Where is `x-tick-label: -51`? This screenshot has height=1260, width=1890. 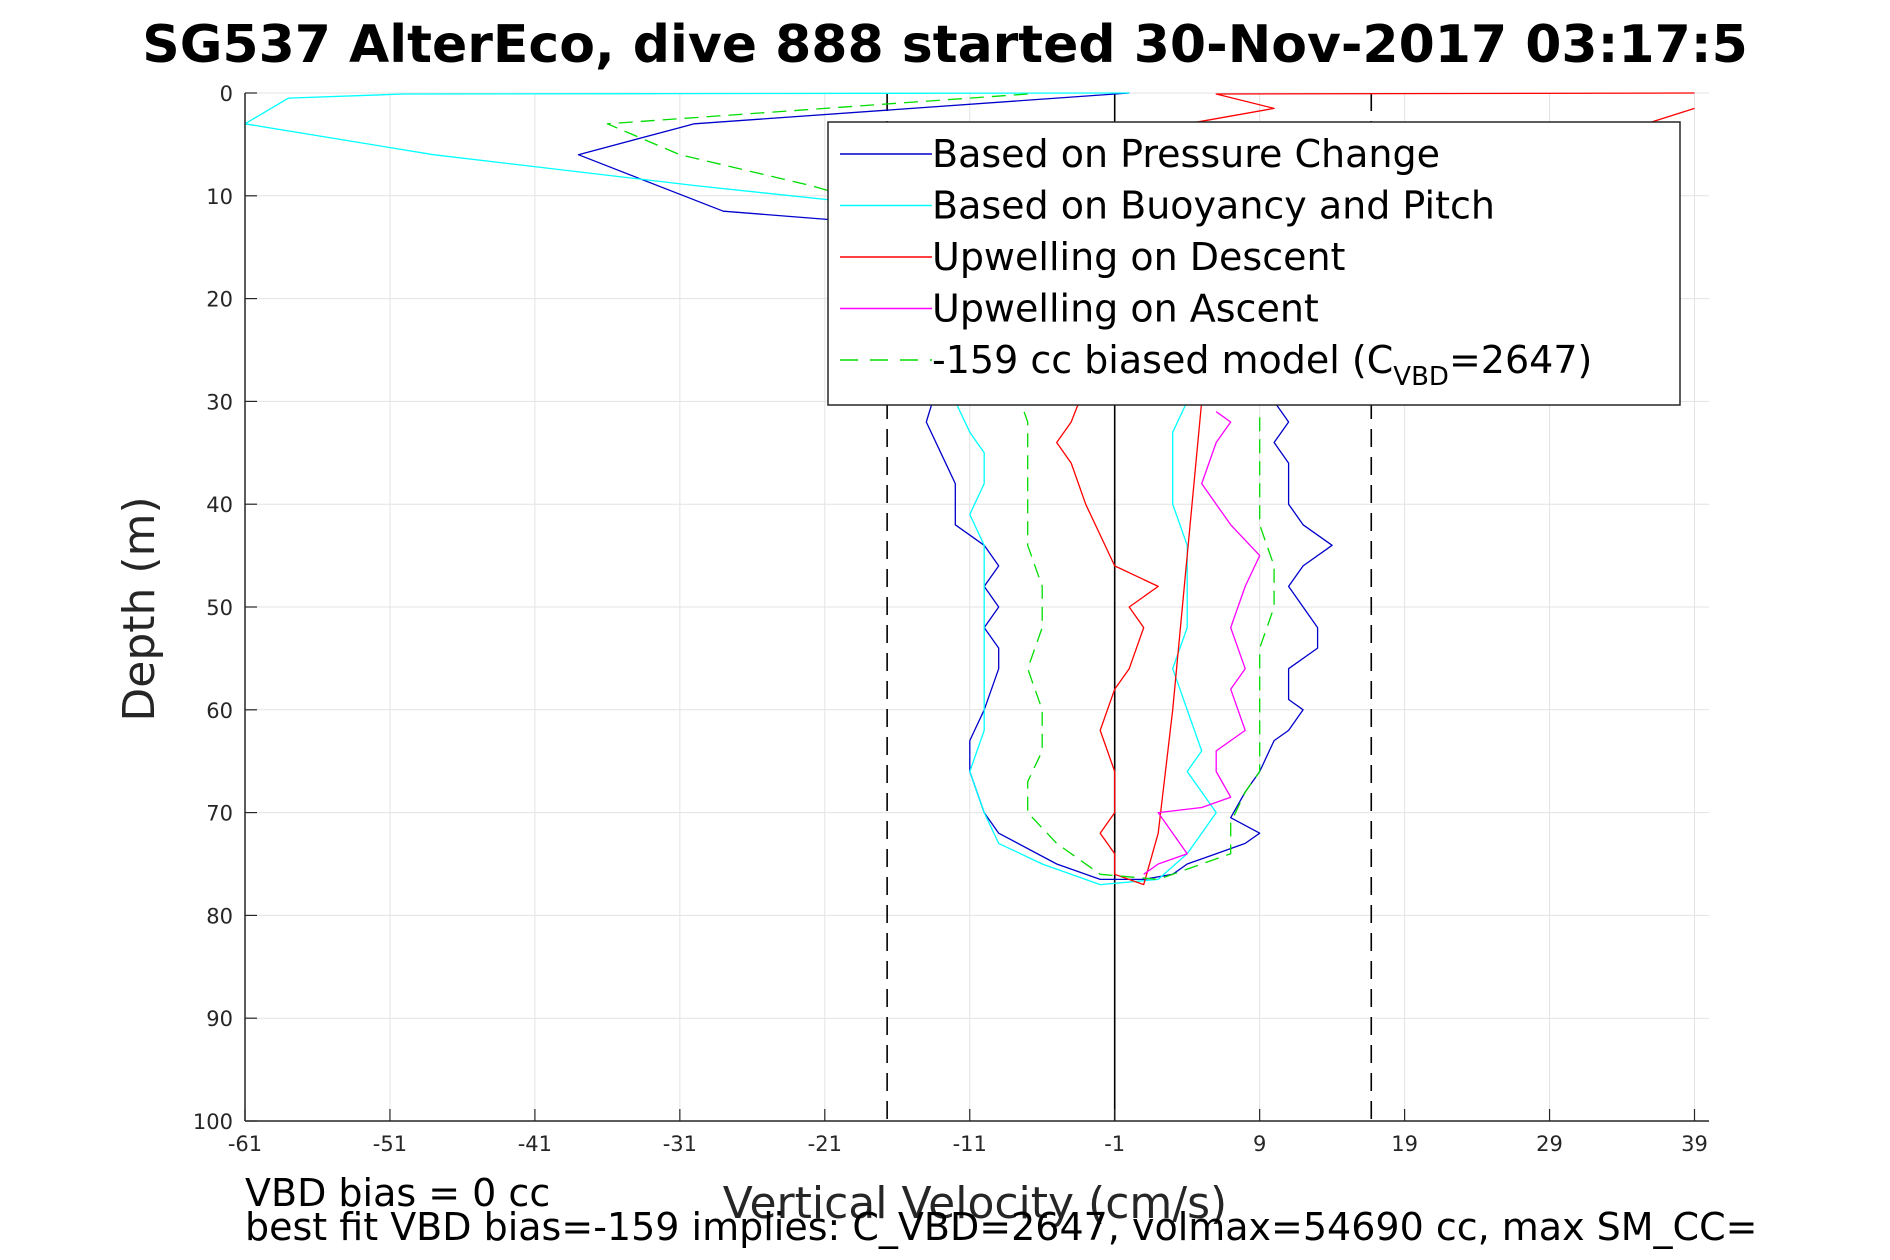
x-tick-label: -51 is located at coordinates (390, 1144).